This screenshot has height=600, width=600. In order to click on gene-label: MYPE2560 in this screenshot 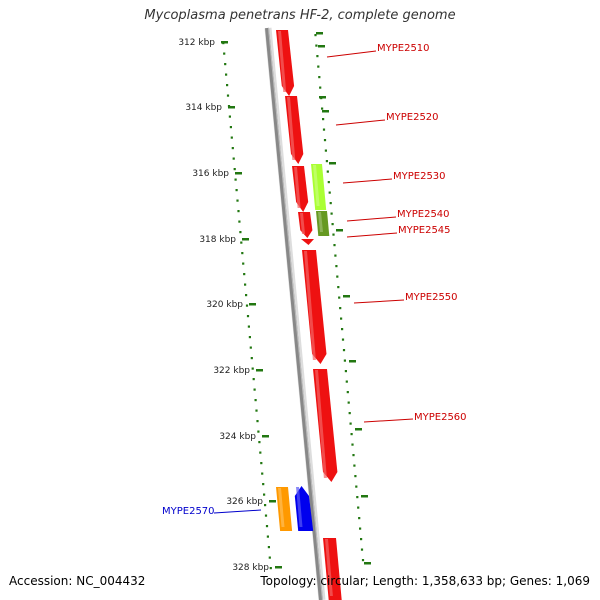, I will do `click(440, 417)`.